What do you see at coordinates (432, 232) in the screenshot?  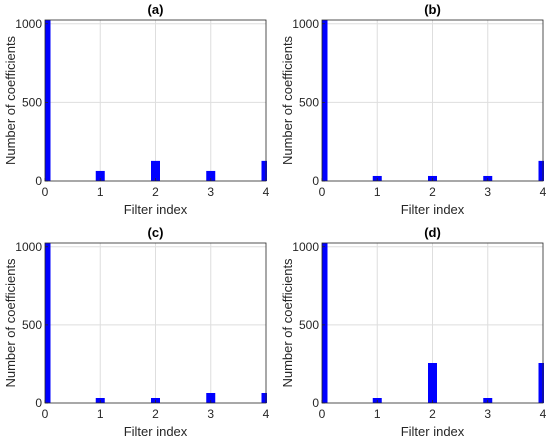 I see `panel-title: (d)` at bounding box center [432, 232].